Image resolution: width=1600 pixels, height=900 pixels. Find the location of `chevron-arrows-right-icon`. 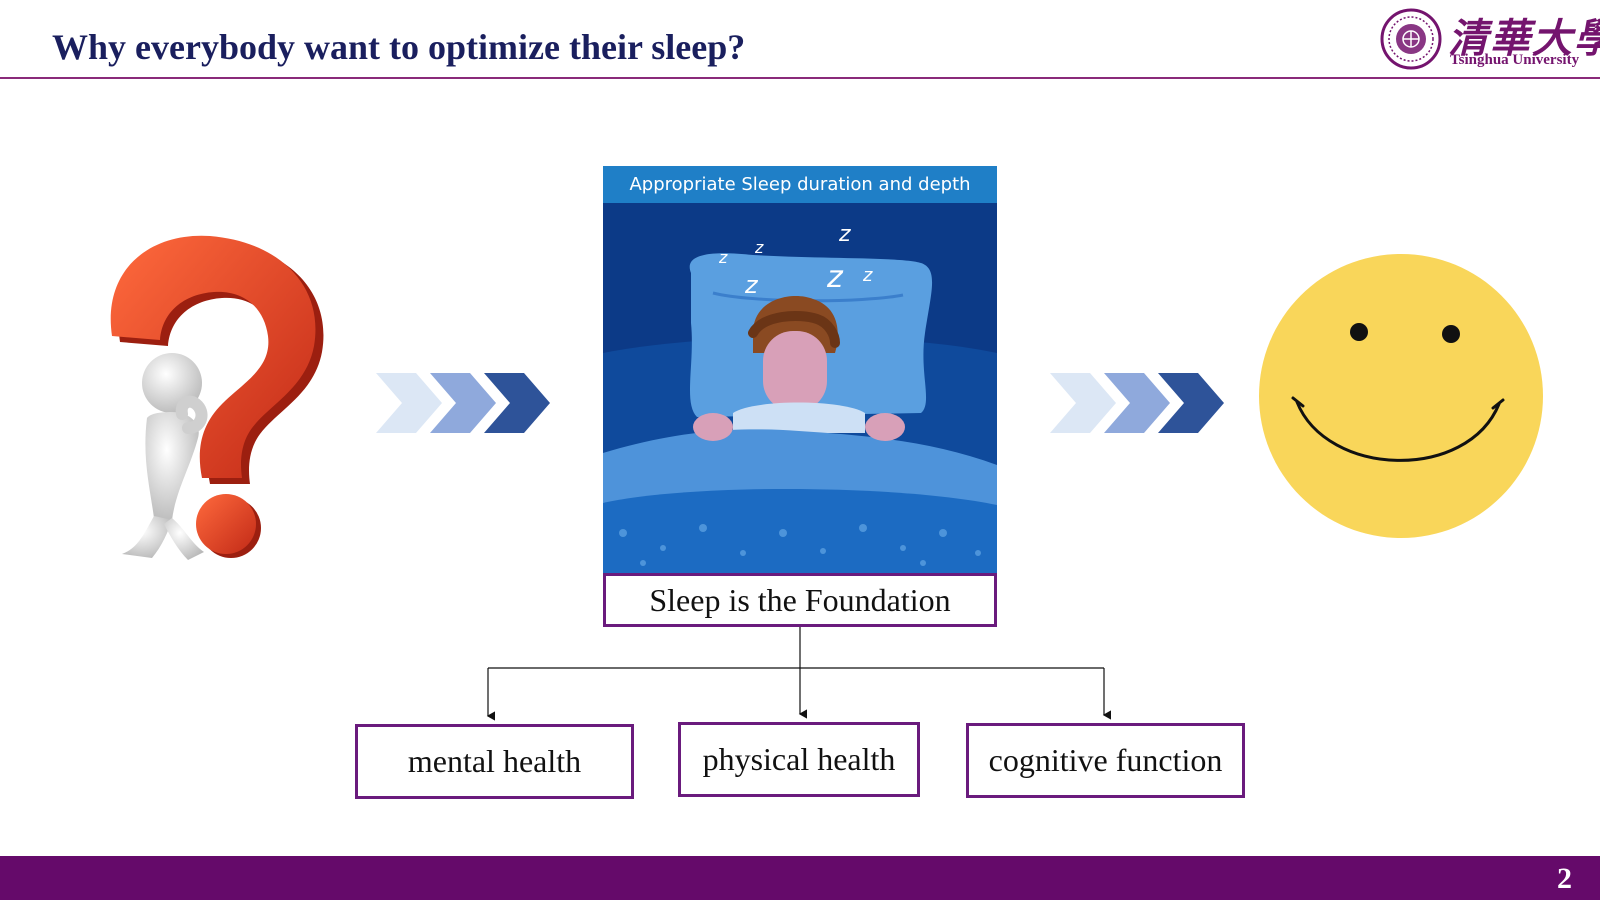

chevron-arrows-right-icon is located at coordinates (1137, 403).